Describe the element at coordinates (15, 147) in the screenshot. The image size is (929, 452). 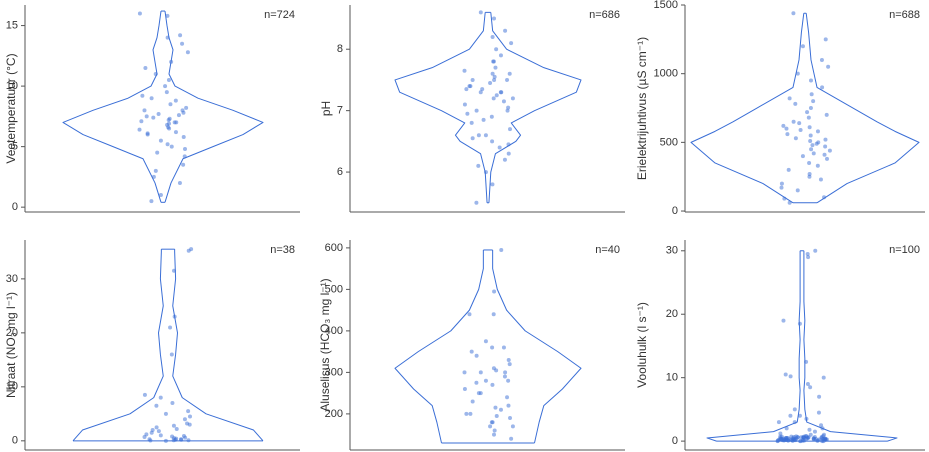
I see `y-tick-label: 5` at that location.